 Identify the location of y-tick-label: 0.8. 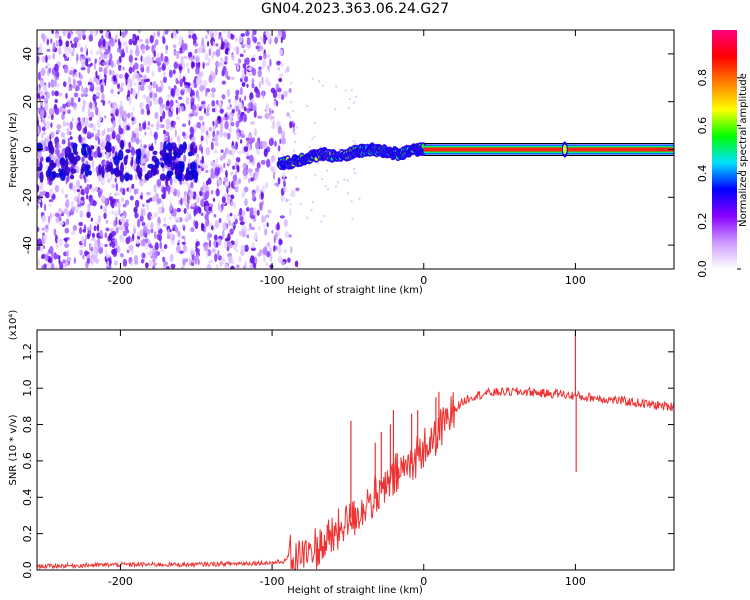
(27, 425).